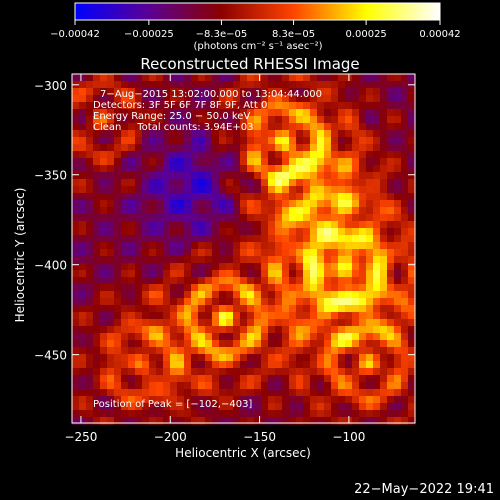  I want to click on x-tick-label: −150, so click(259, 437).